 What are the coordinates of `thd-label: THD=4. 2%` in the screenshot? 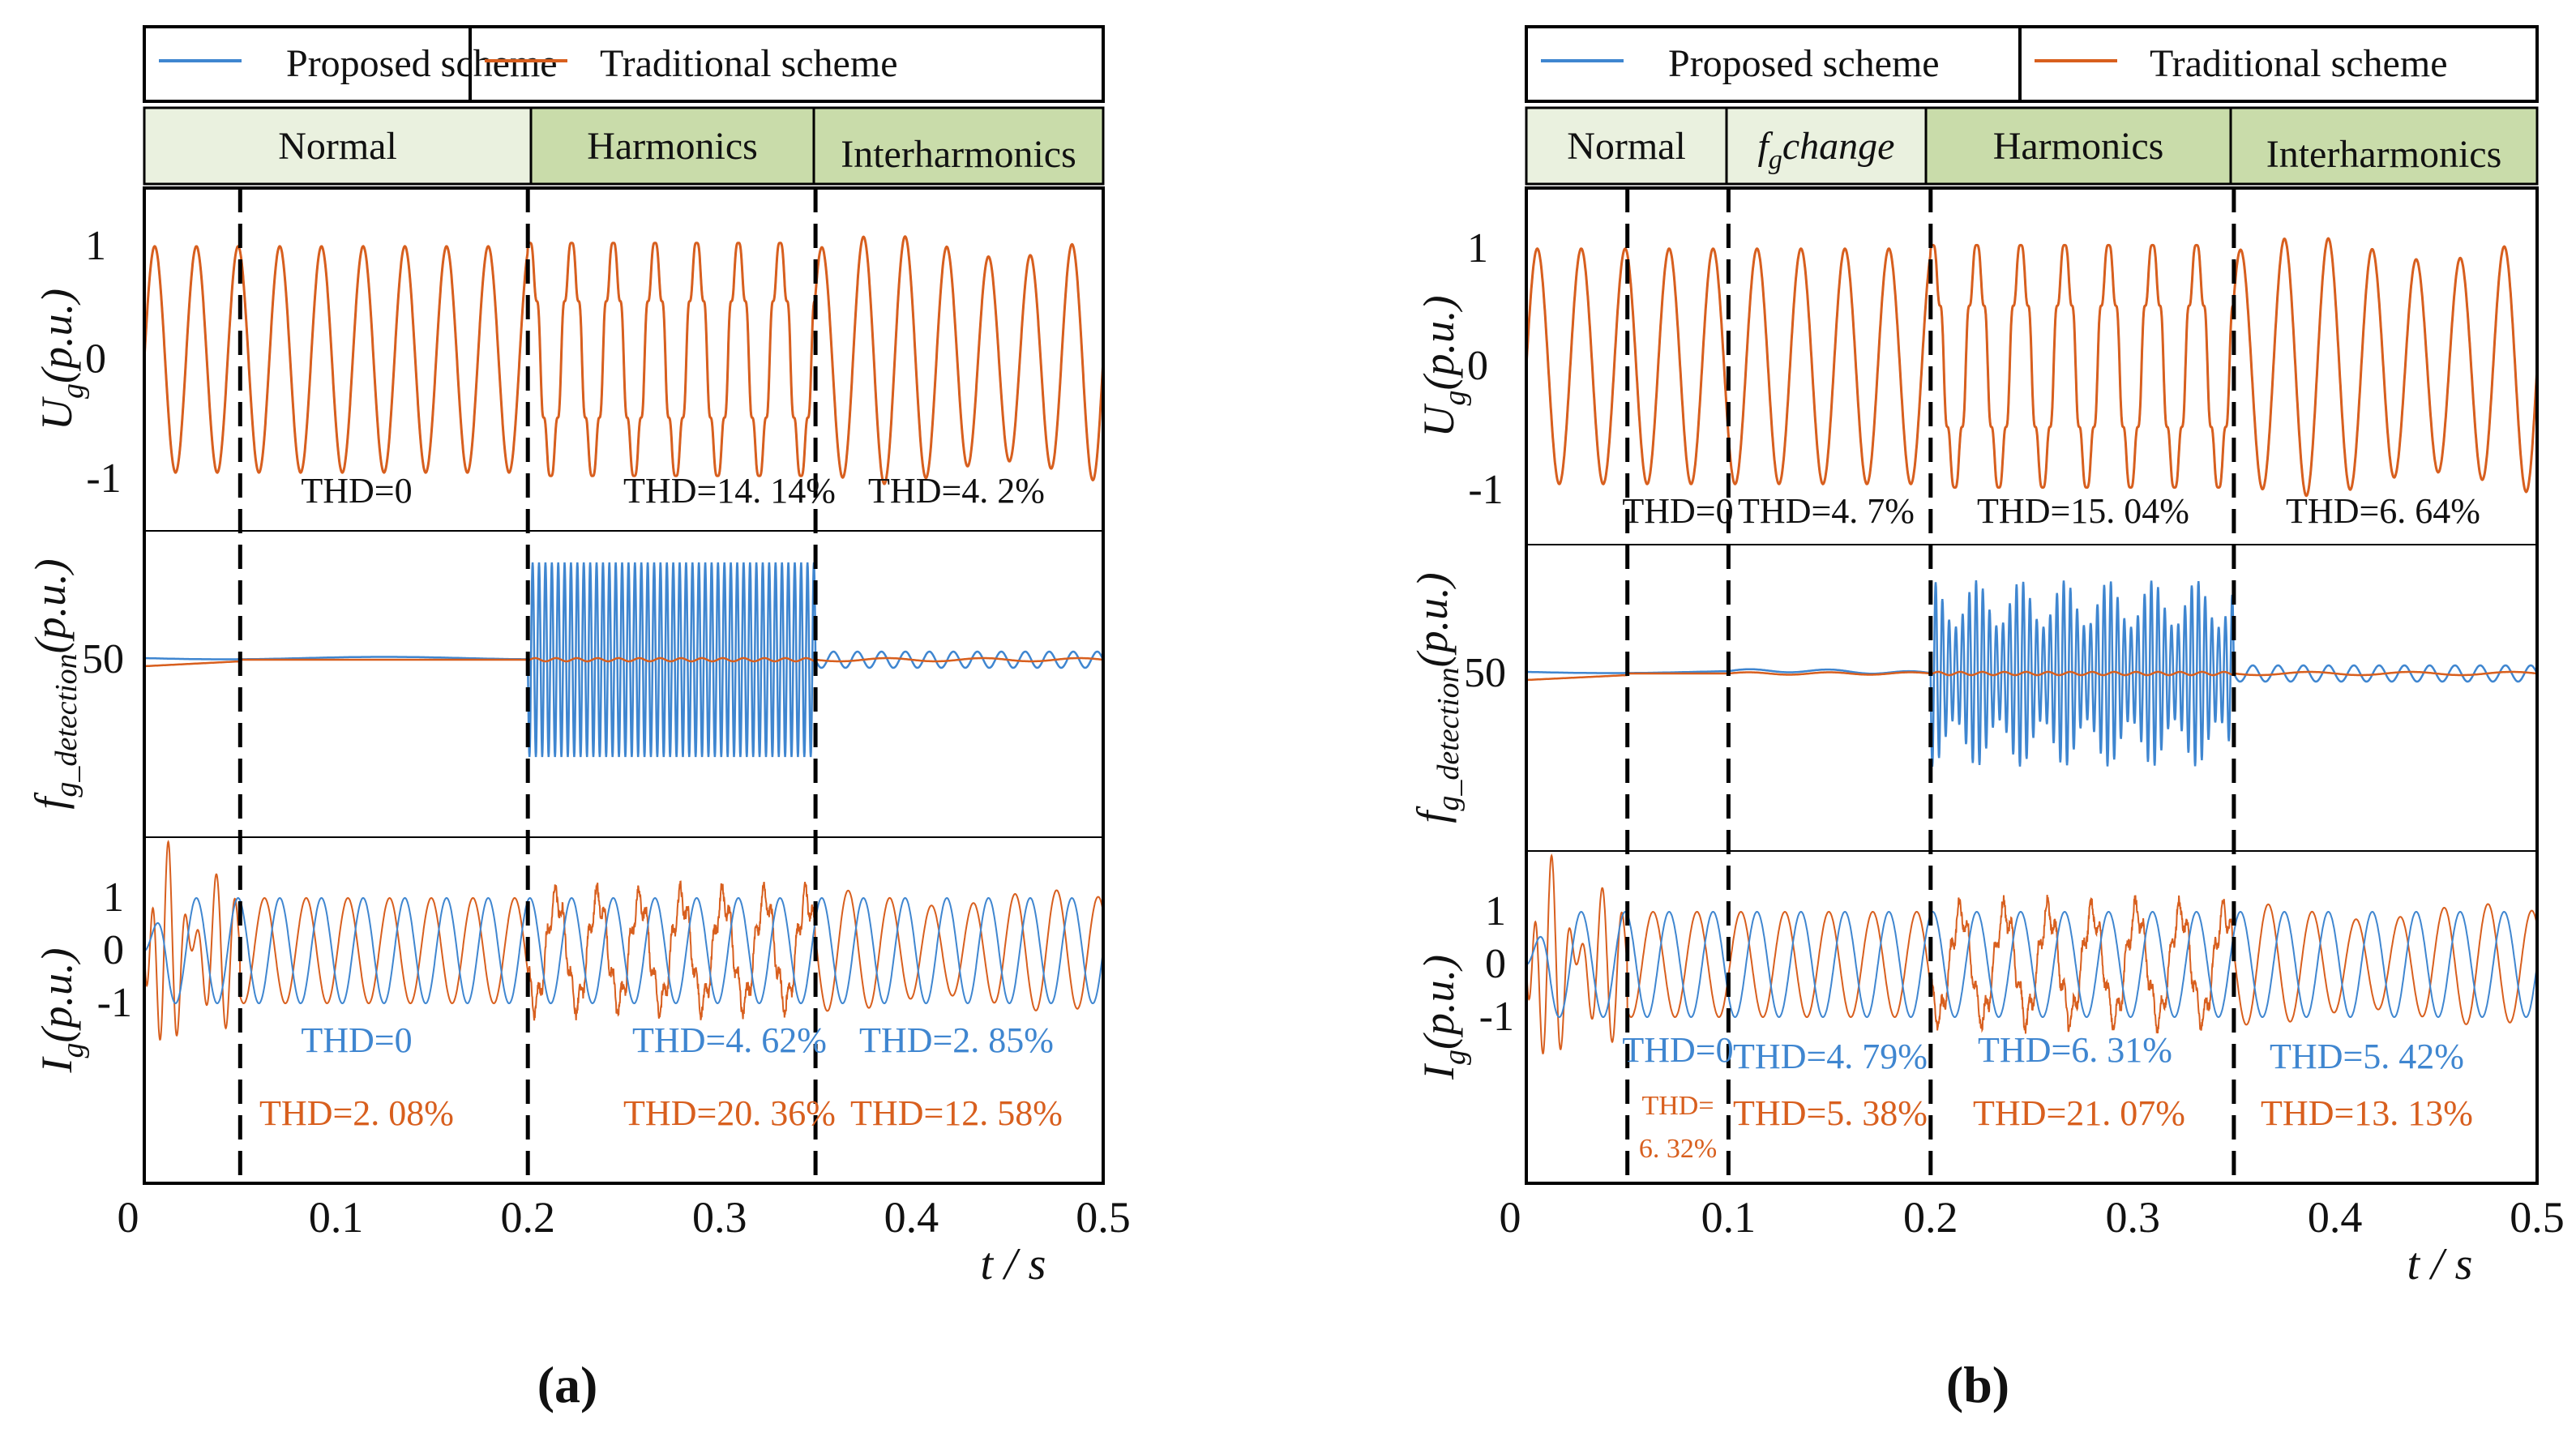 It's located at (956, 491).